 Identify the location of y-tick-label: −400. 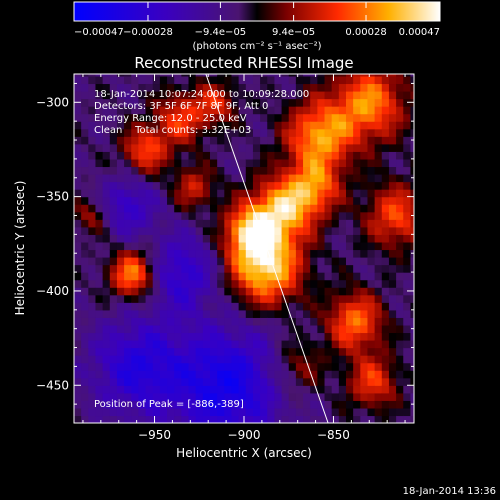
(52, 291).